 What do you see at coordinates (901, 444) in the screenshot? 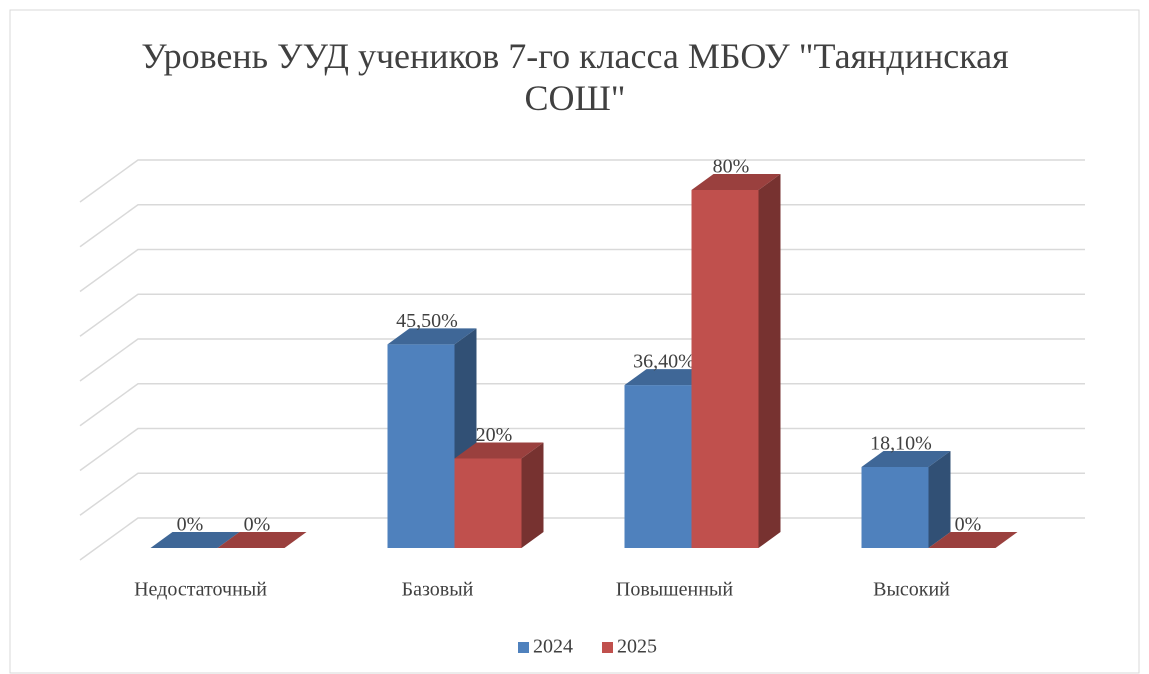
I see `data-label: 18,10%` at bounding box center [901, 444].